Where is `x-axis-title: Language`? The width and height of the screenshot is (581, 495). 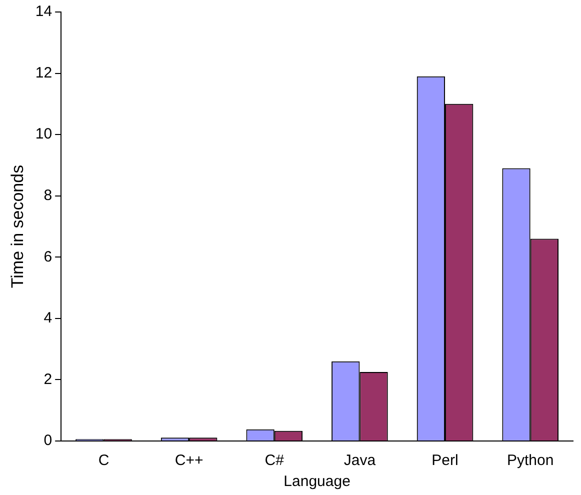 x-axis-title: Language is located at coordinates (317, 481).